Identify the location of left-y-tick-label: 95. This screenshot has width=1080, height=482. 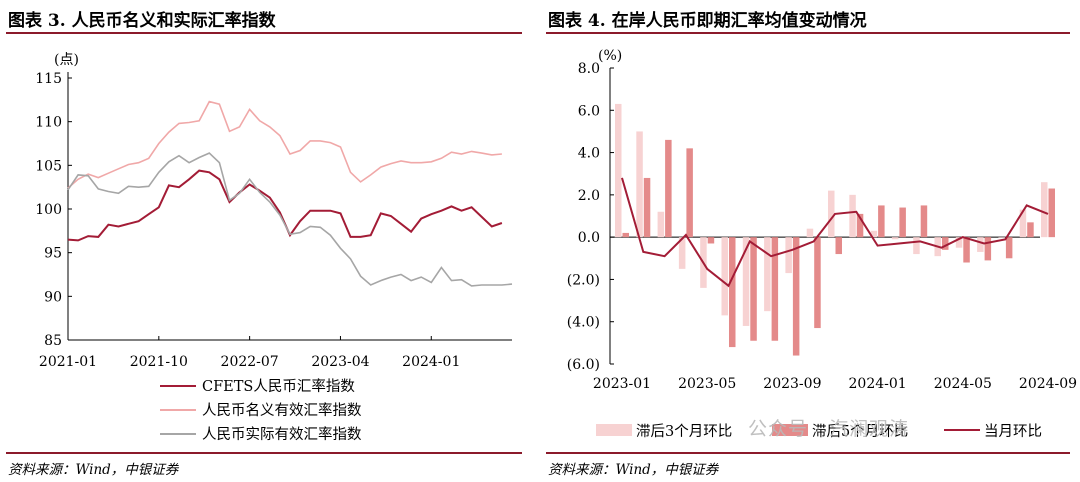
(53, 254).